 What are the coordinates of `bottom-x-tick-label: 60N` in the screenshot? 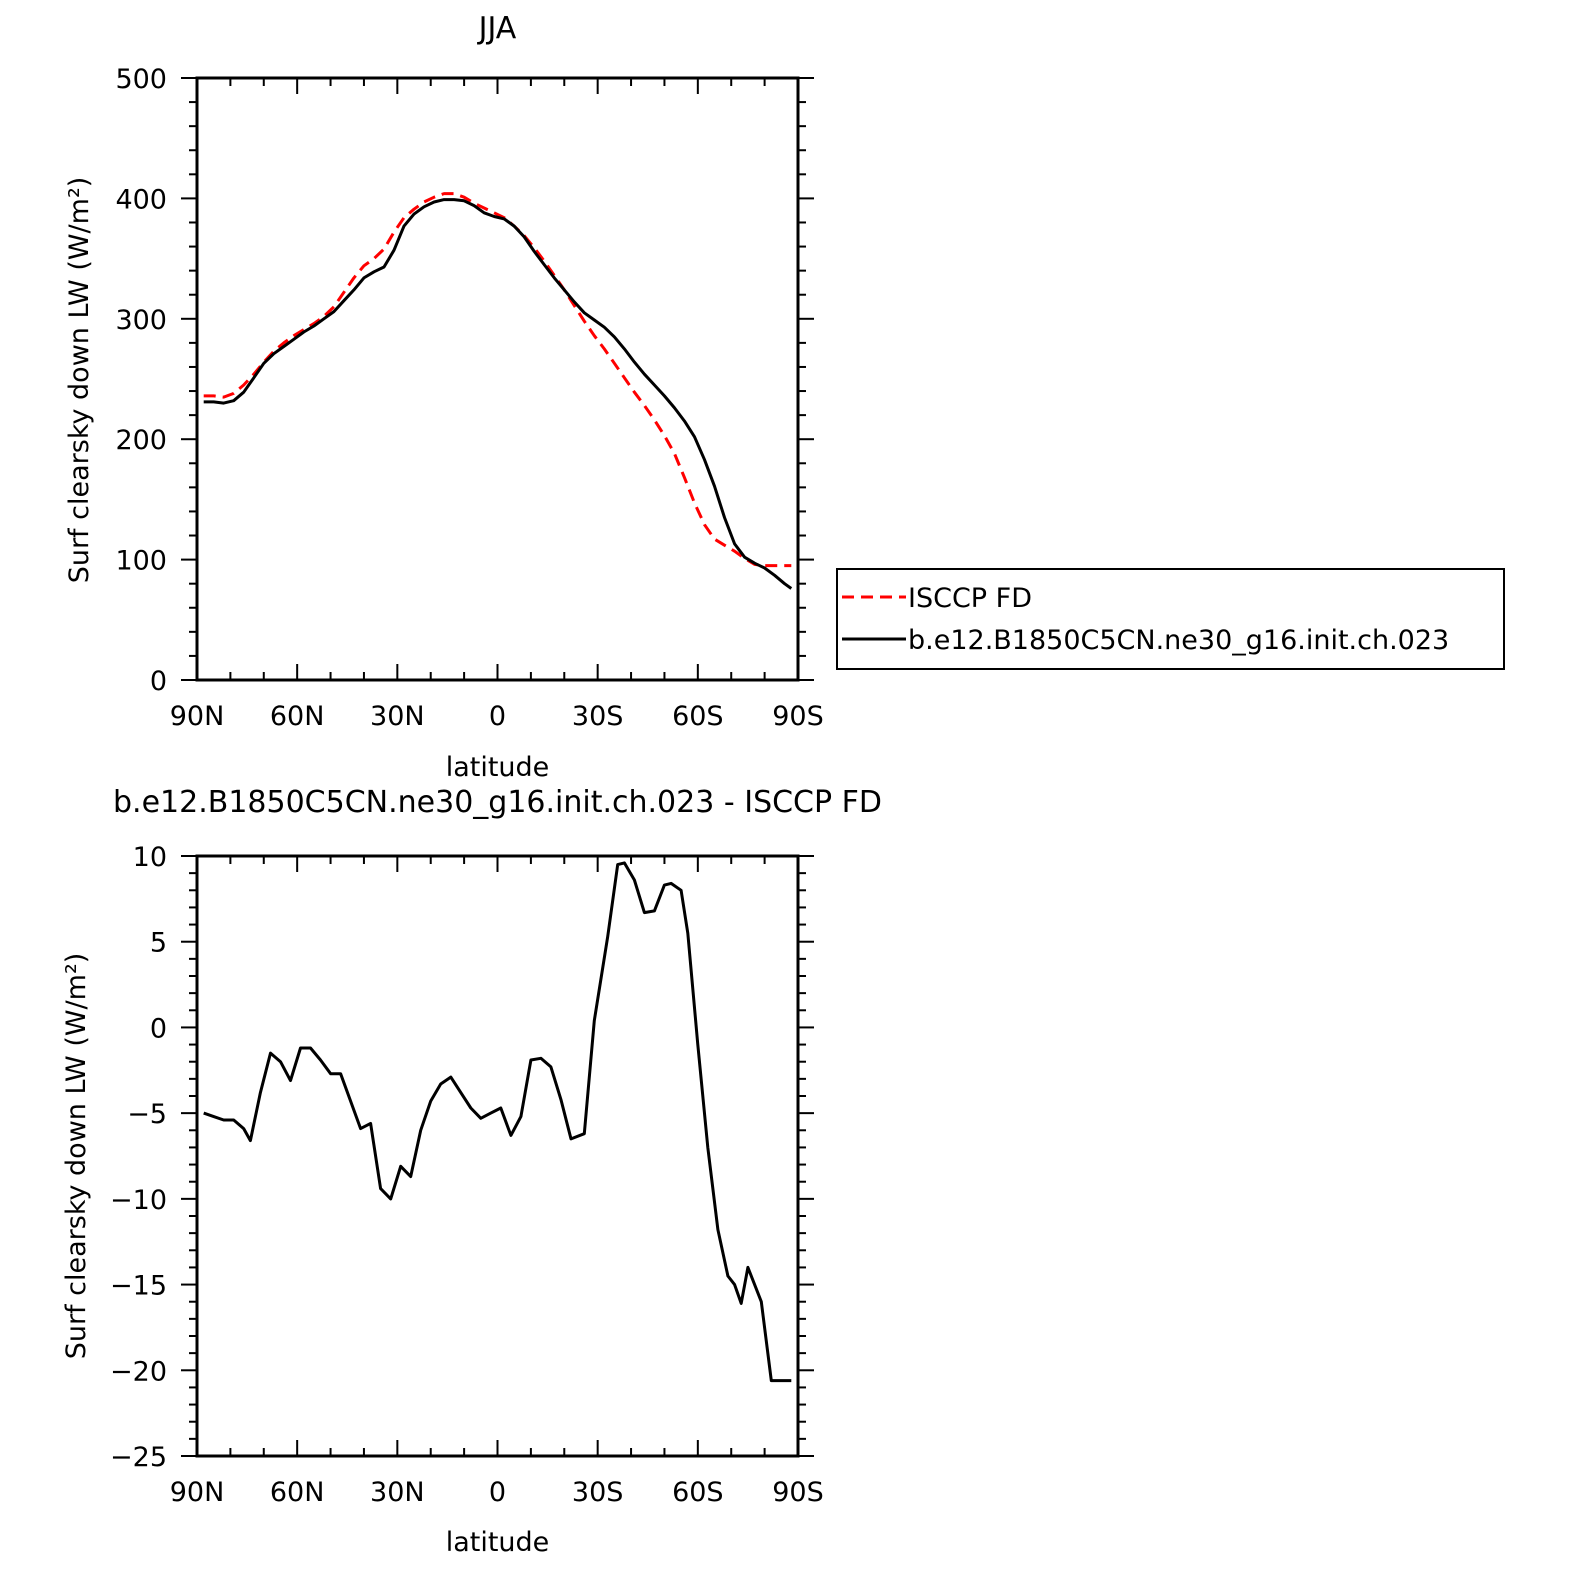 It's located at (297, 1492).